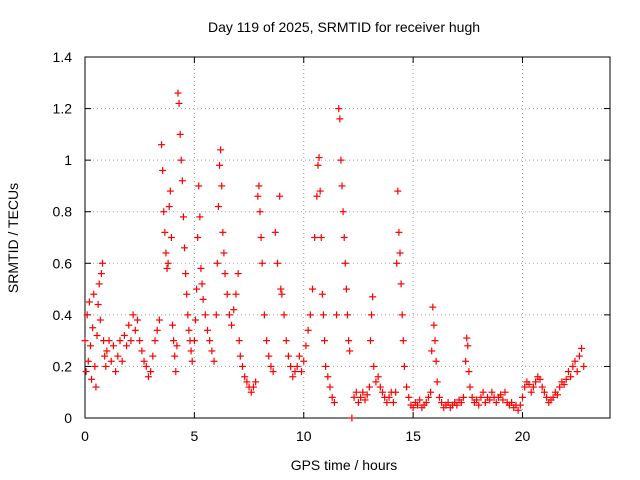 The width and height of the screenshot is (640, 480). Describe the element at coordinates (63, 315) in the screenshot. I see `y-tick-label: 0.4` at that location.